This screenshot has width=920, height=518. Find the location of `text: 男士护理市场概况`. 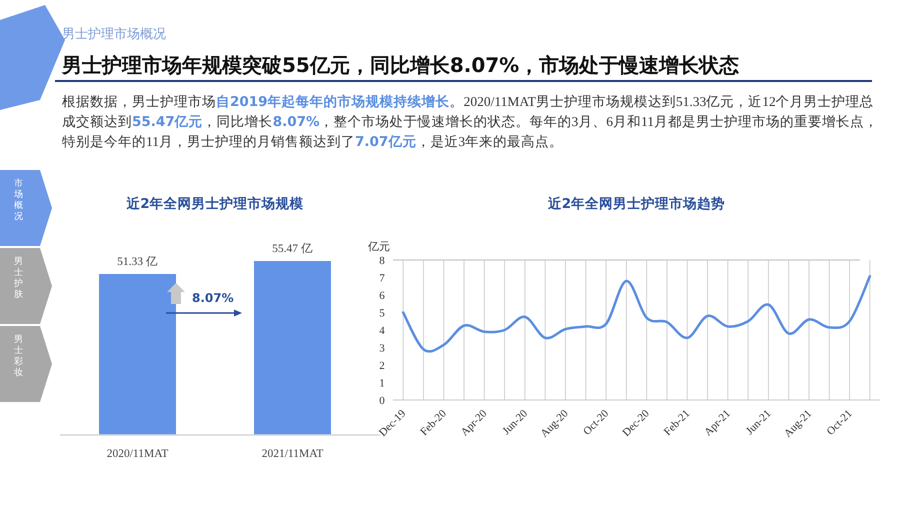

text: 男士护理市场概况 is located at coordinates (114, 34).